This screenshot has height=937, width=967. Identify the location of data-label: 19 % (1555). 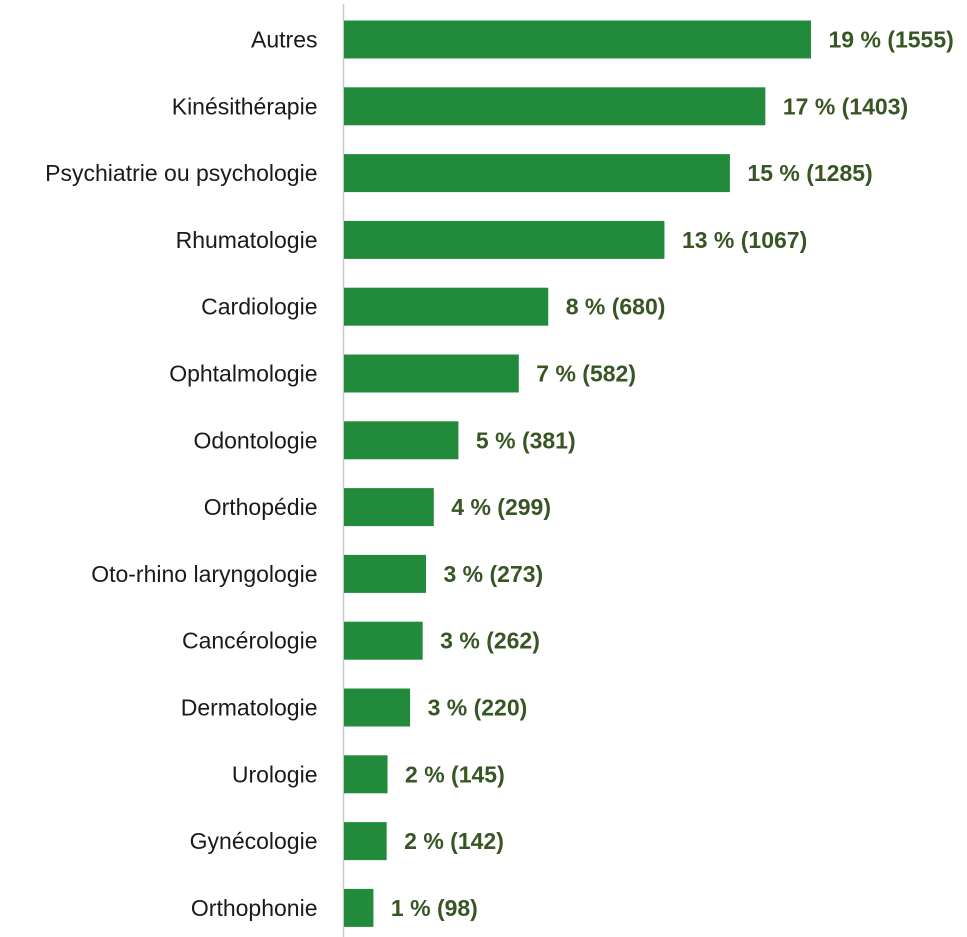
(891, 40).